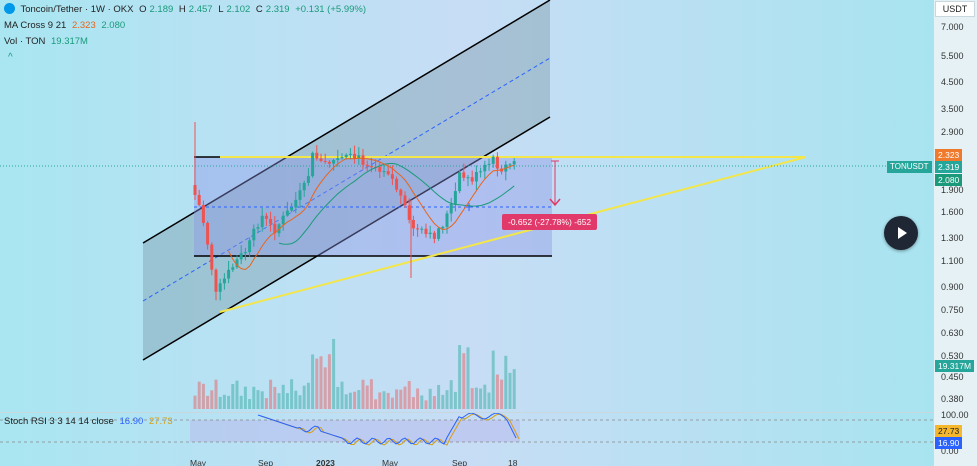  Describe the element at coordinates (949, 431) in the screenshot. I see `rsi-d-badge: 27.73` at that location.